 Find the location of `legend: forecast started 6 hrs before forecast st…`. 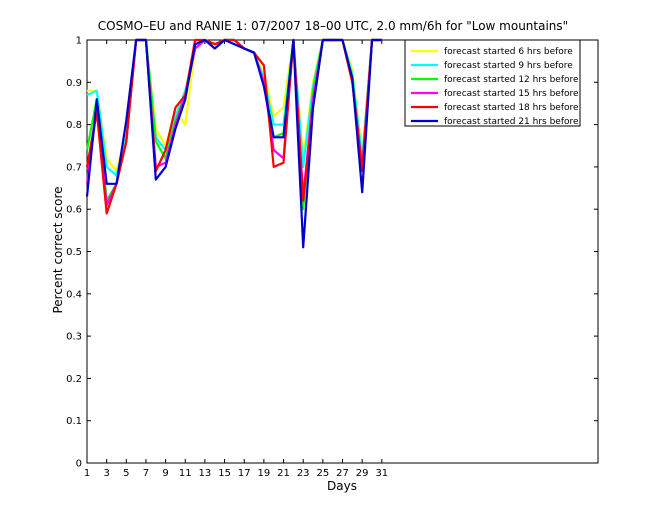

legend: forecast started 6 hrs before forecast st… is located at coordinates (492, 83).